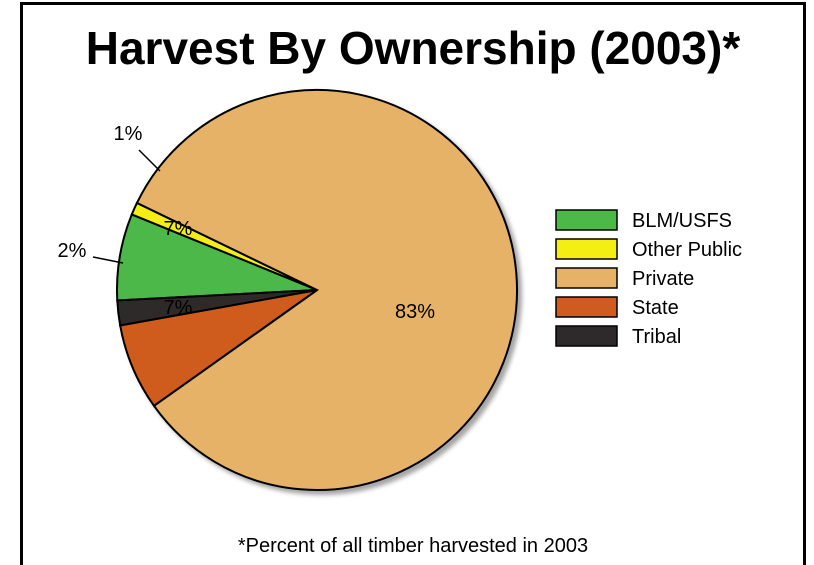  Describe the element at coordinates (149, 160) in the screenshot. I see `leader-line-other-public` at that location.